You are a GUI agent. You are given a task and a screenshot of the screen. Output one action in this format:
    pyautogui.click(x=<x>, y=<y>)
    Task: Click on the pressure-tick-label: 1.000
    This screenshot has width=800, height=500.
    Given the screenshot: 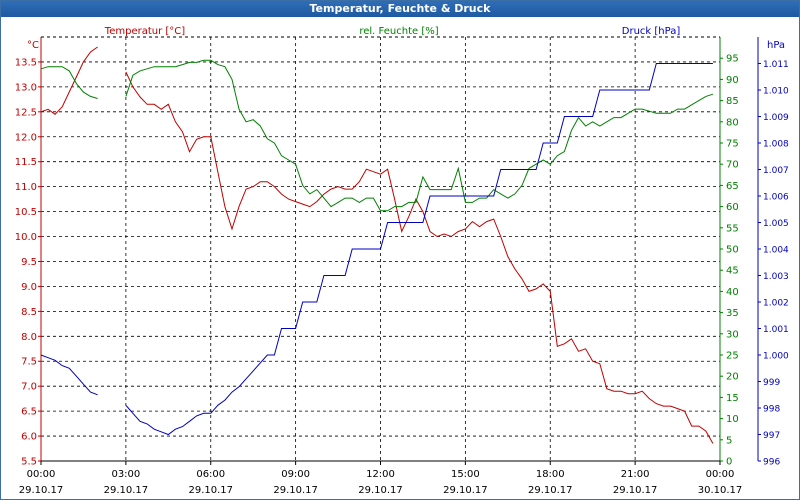 What is the action you would take?
    pyautogui.click(x=776, y=357)
    